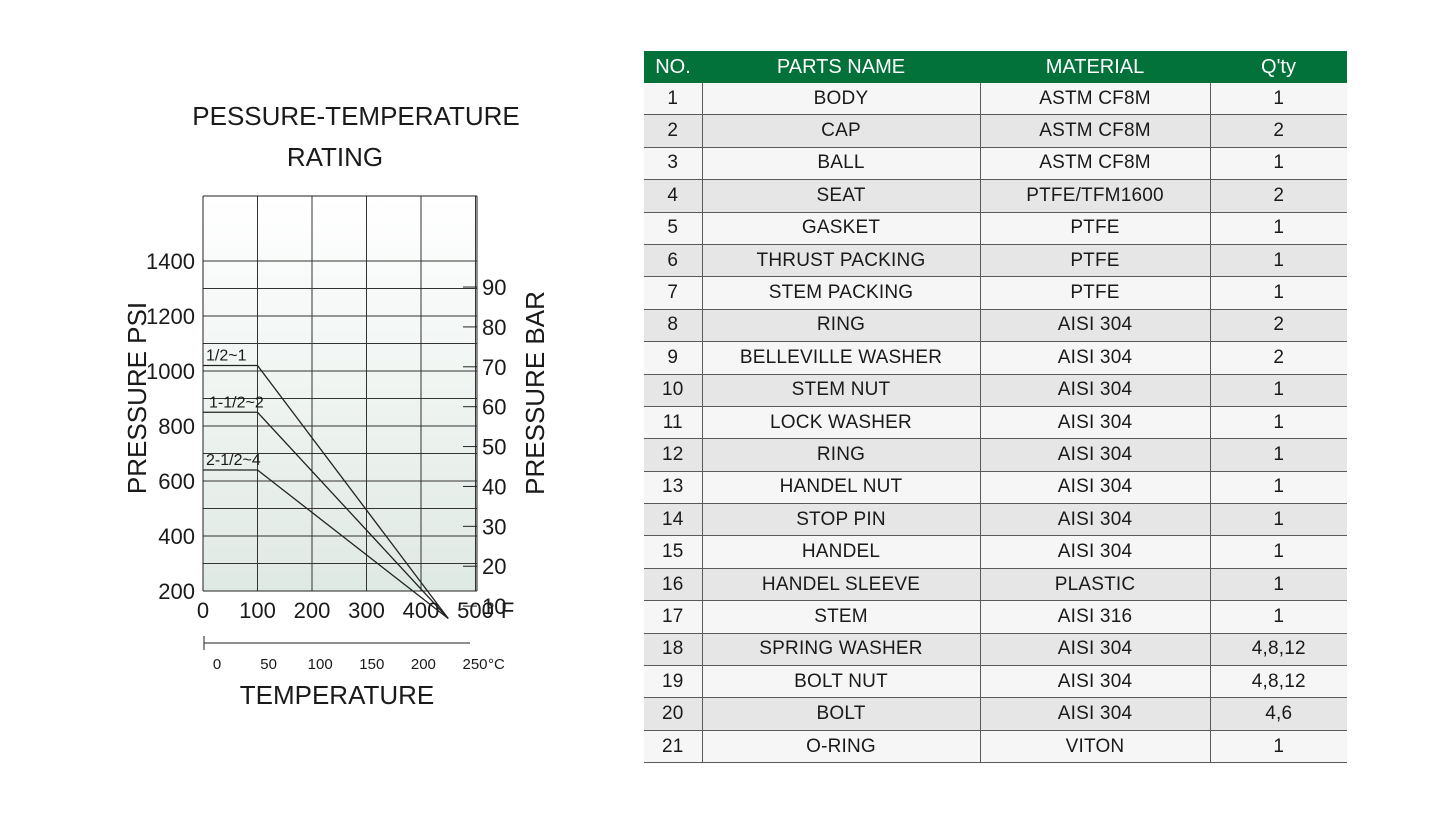 This screenshot has height=822, width=1454. I want to click on table-row: 11 LOCK WASHER AISI 304 1, so click(995, 423).